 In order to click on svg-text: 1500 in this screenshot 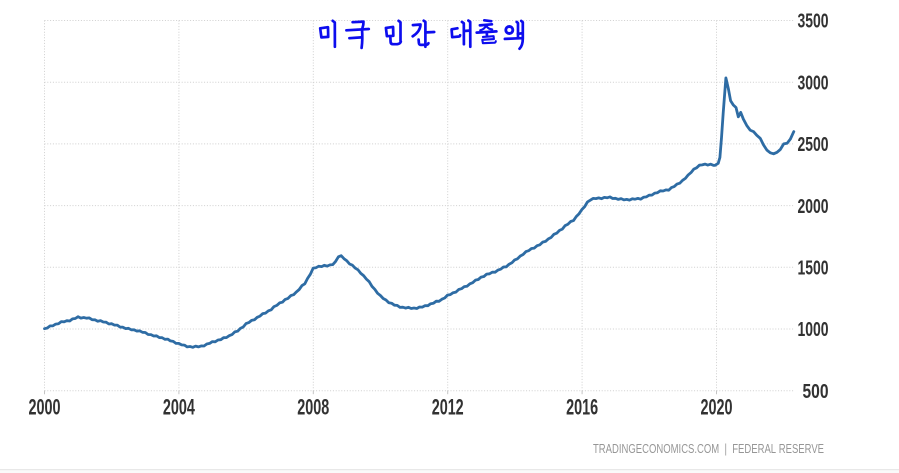, I will do `click(813, 269)`.